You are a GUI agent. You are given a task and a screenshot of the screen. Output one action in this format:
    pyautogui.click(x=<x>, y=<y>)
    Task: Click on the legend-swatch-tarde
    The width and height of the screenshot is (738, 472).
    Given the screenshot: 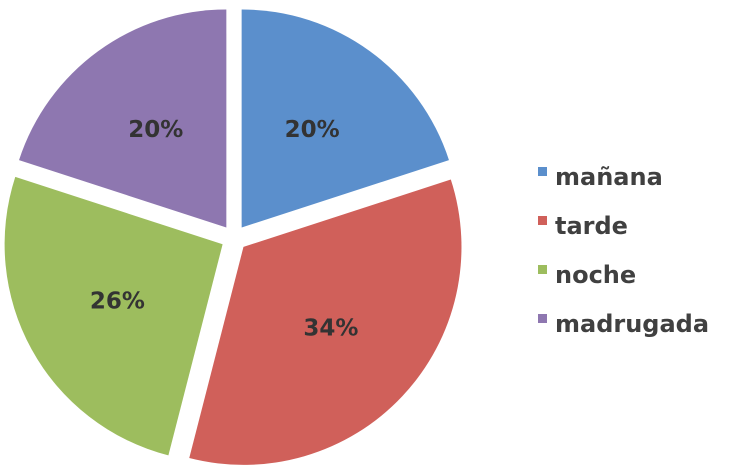 What is the action you would take?
    pyautogui.click(x=542, y=220)
    